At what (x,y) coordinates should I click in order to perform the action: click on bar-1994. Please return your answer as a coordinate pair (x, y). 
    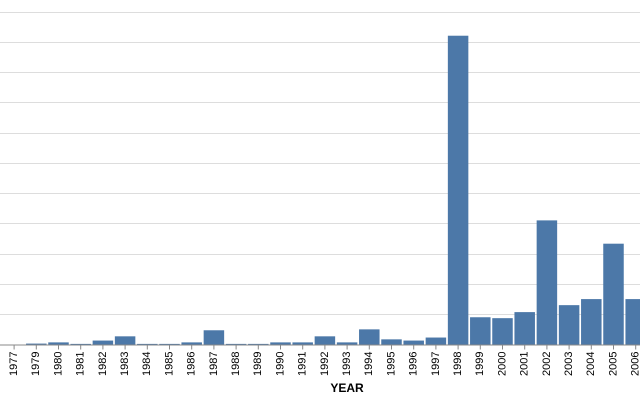
    Looking at the image, I should click on (369, 337).